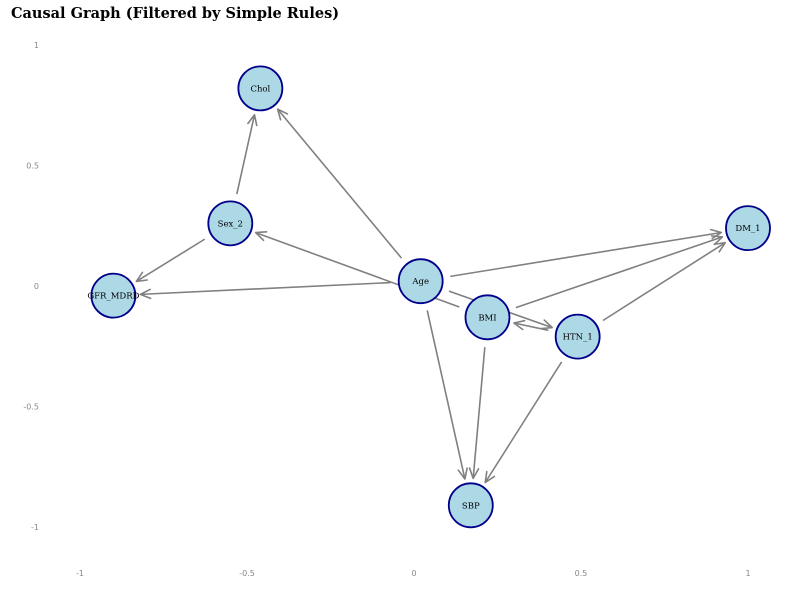 Image resolution: width=788 pixels, height=590 pixels. I want to click on node-label: DM_1, so click(747, 229).